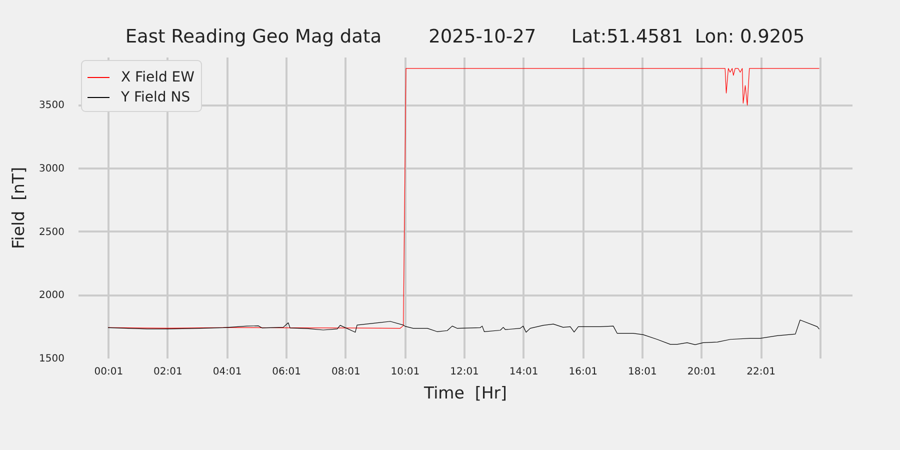 This screenshot has height=450, width=900. What do you see at coordinates (464, 372) in the screenshot?
I see `x-tick-label: 12:01` at bounding box center [464, 372].